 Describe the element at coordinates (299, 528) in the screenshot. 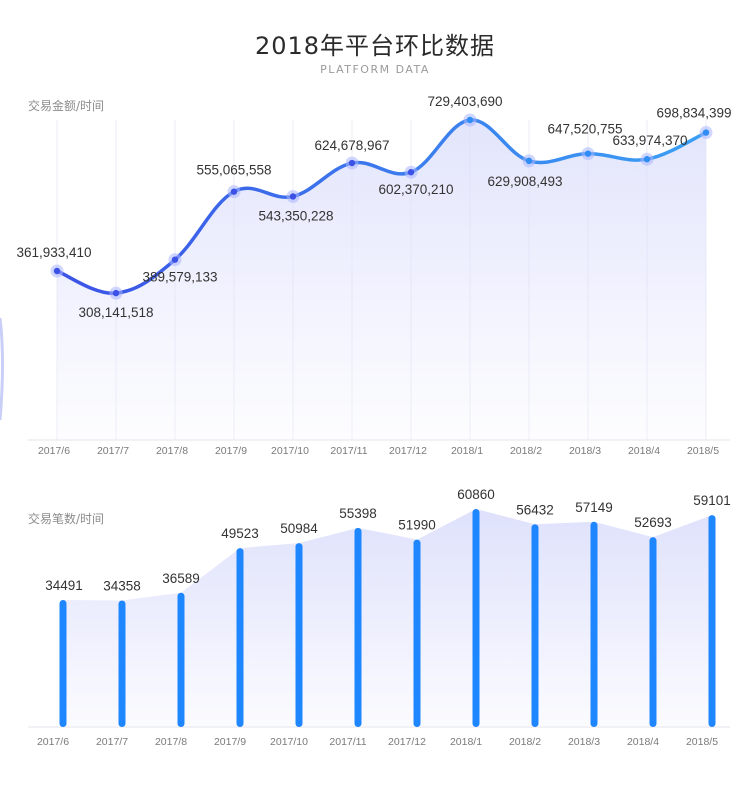

I see `bar-chart-value-label: 50984` at that location.